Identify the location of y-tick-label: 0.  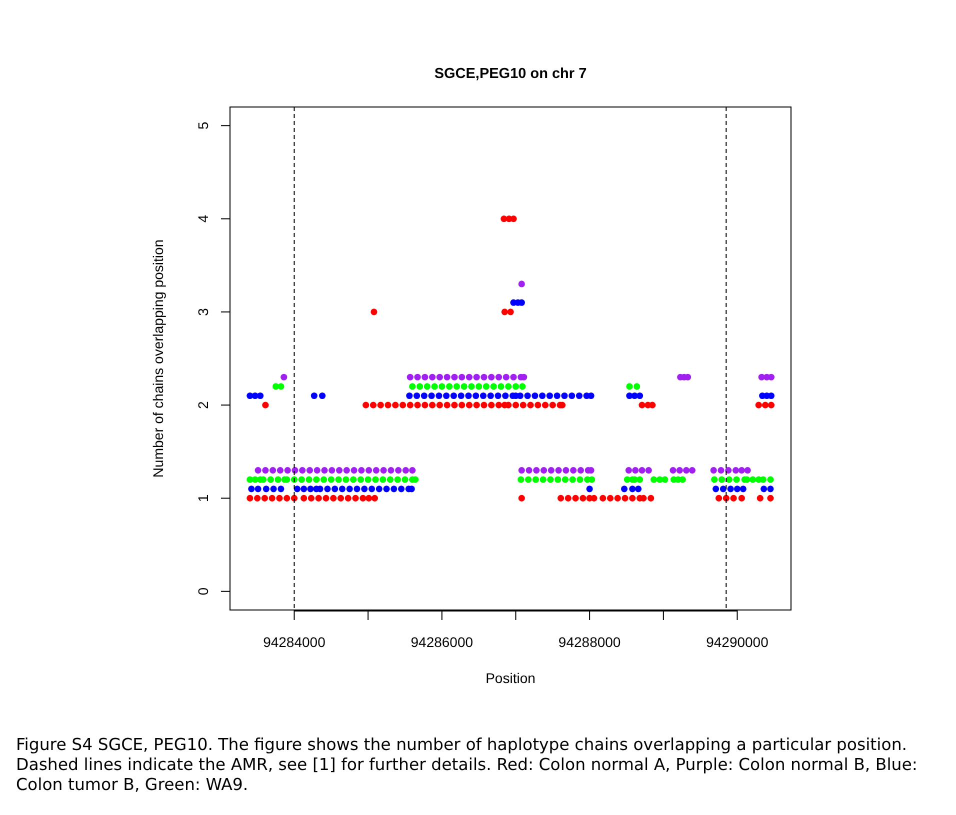
(203, 591).